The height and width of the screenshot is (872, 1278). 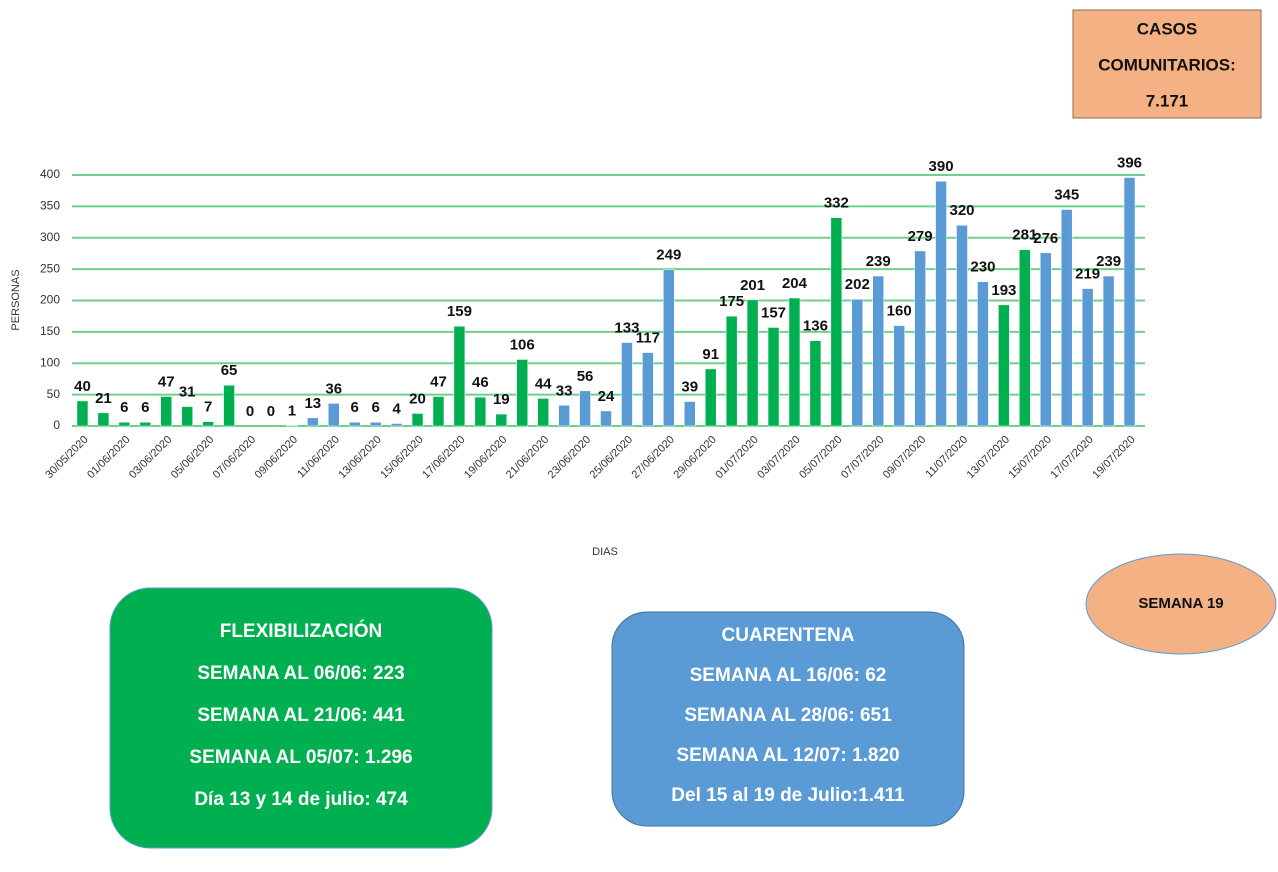 What do you see at coordinates (300, 673) in the screenshot?
I see `flex-line: SEMANA AL 06/06: 223` at bounding box center [300, 673].